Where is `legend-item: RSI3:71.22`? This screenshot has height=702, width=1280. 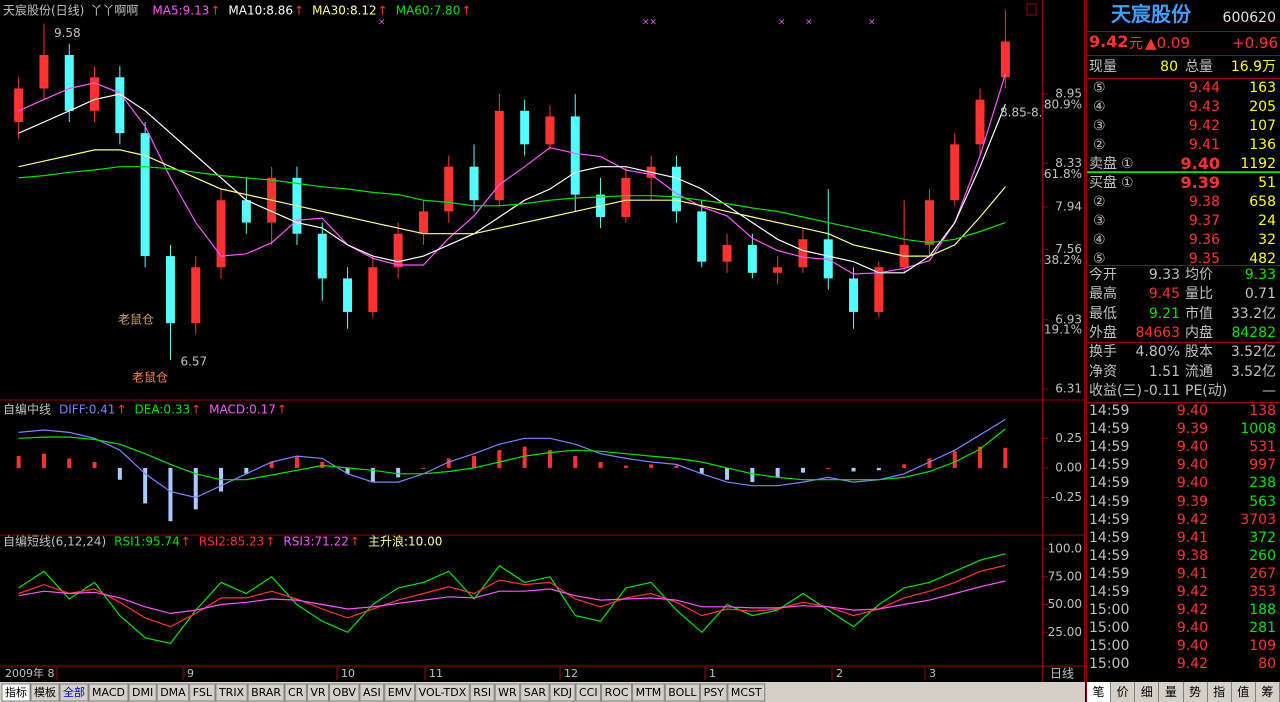 legend-item: RSI3:71.22 is located at coordinates (316, 542).